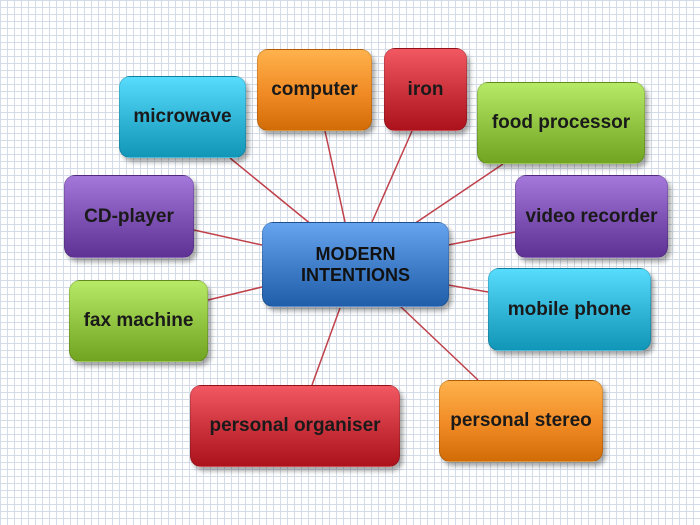  I want to click on connector-food-processor, so click(455, 196).